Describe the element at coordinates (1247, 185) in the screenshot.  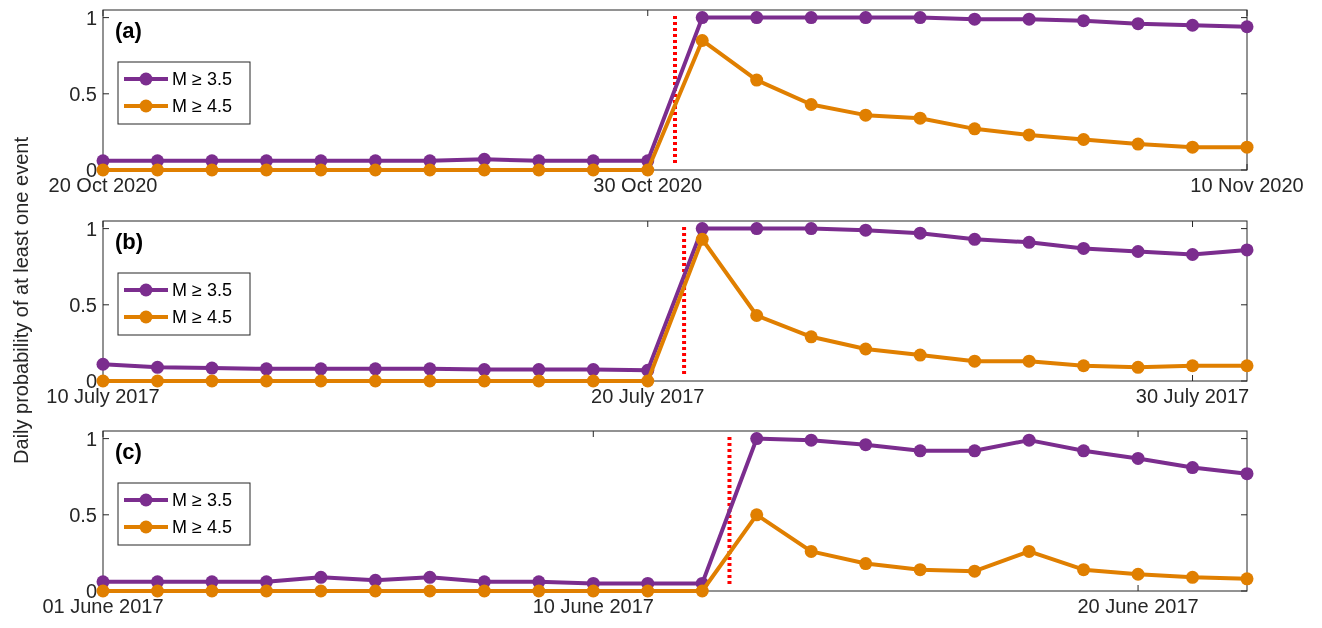
I see `x-tick-label: 10 Nov 2020` at that location.